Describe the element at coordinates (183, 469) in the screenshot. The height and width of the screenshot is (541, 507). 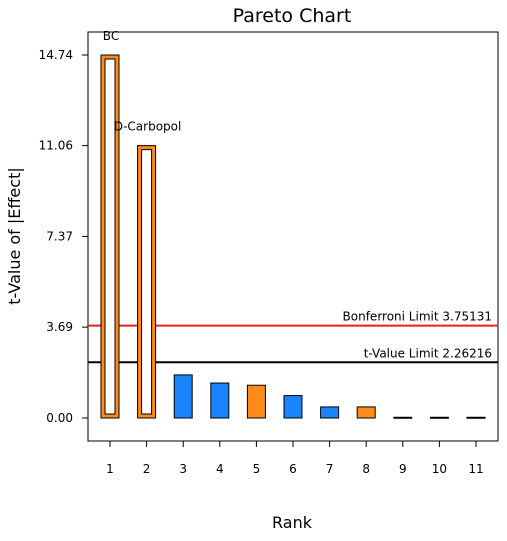
I see `x-tick-label: 3` at that location.